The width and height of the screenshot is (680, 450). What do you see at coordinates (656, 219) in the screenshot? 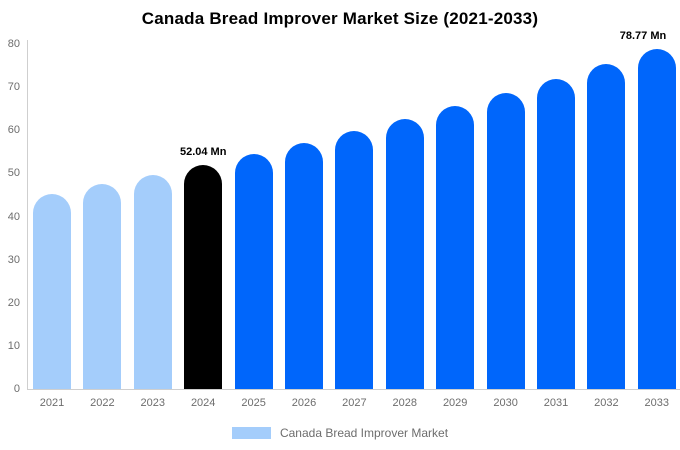
I see `bar-2033` at bounding box center [656, 219].